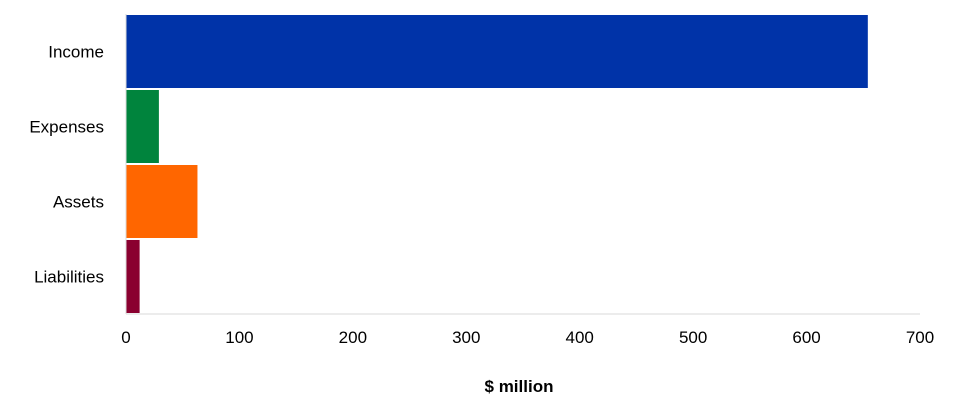 This screenshot has width=959, height=409. Describe the element at coordinates (125, 337) in the screenshot. I see `x-tick-label: 0` at that location.